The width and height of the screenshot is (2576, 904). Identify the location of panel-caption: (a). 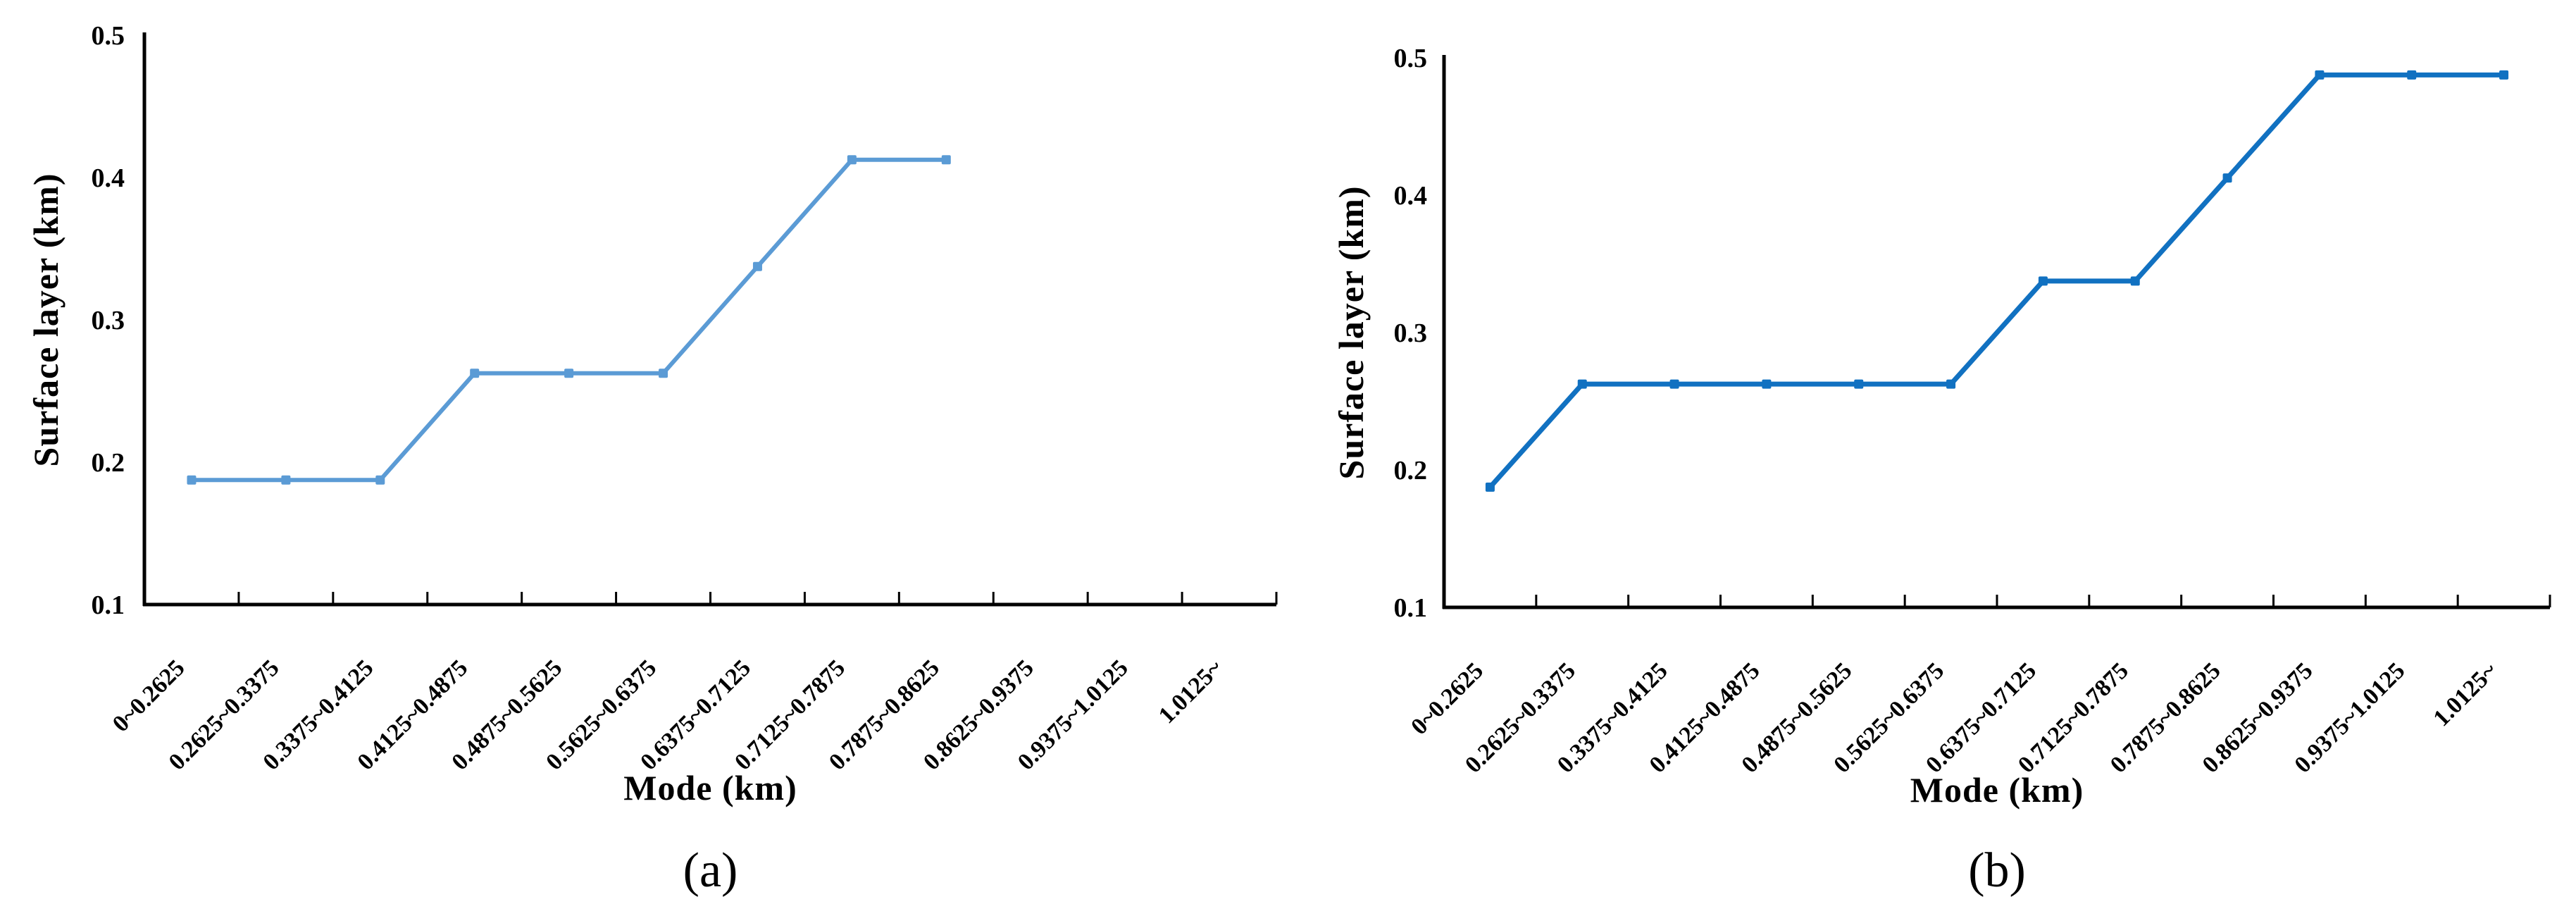
(710, 870).